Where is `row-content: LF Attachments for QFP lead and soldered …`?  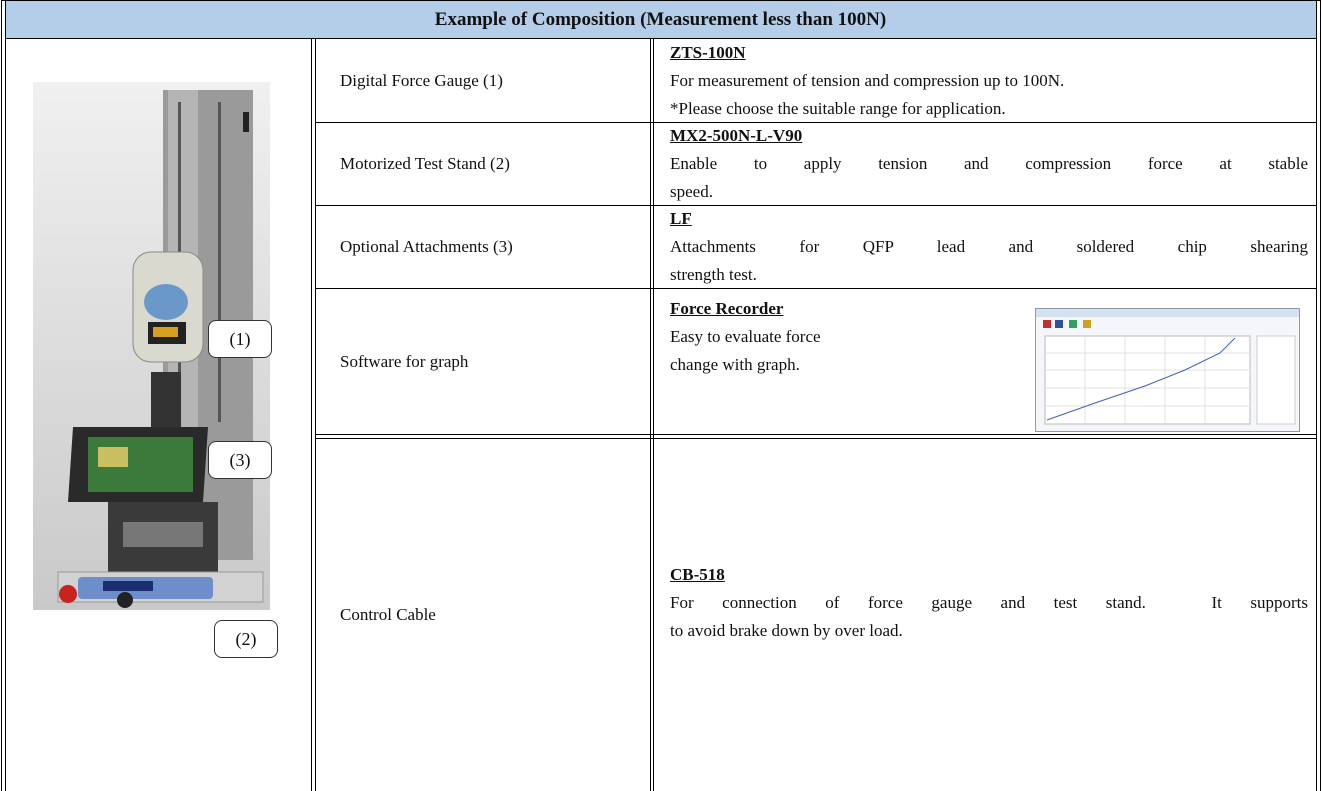 row-content: LF Attachments for QFP lead and soldered … is located at coordinates (989, 247).